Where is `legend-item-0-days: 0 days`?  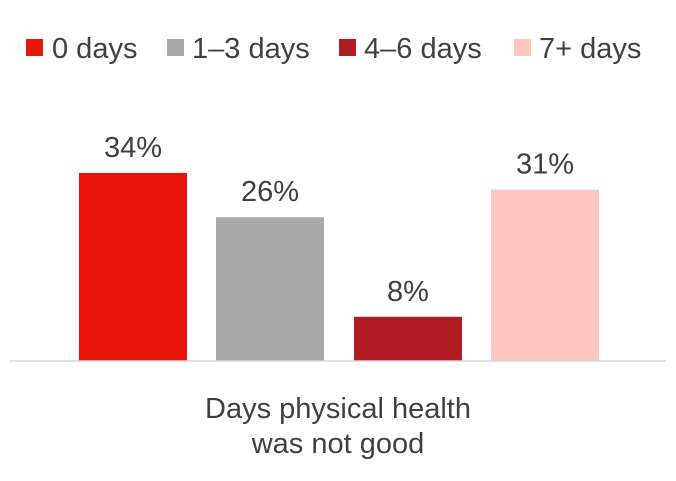
legend-item-0-days: 0 days is located at coordinates (81, 49).